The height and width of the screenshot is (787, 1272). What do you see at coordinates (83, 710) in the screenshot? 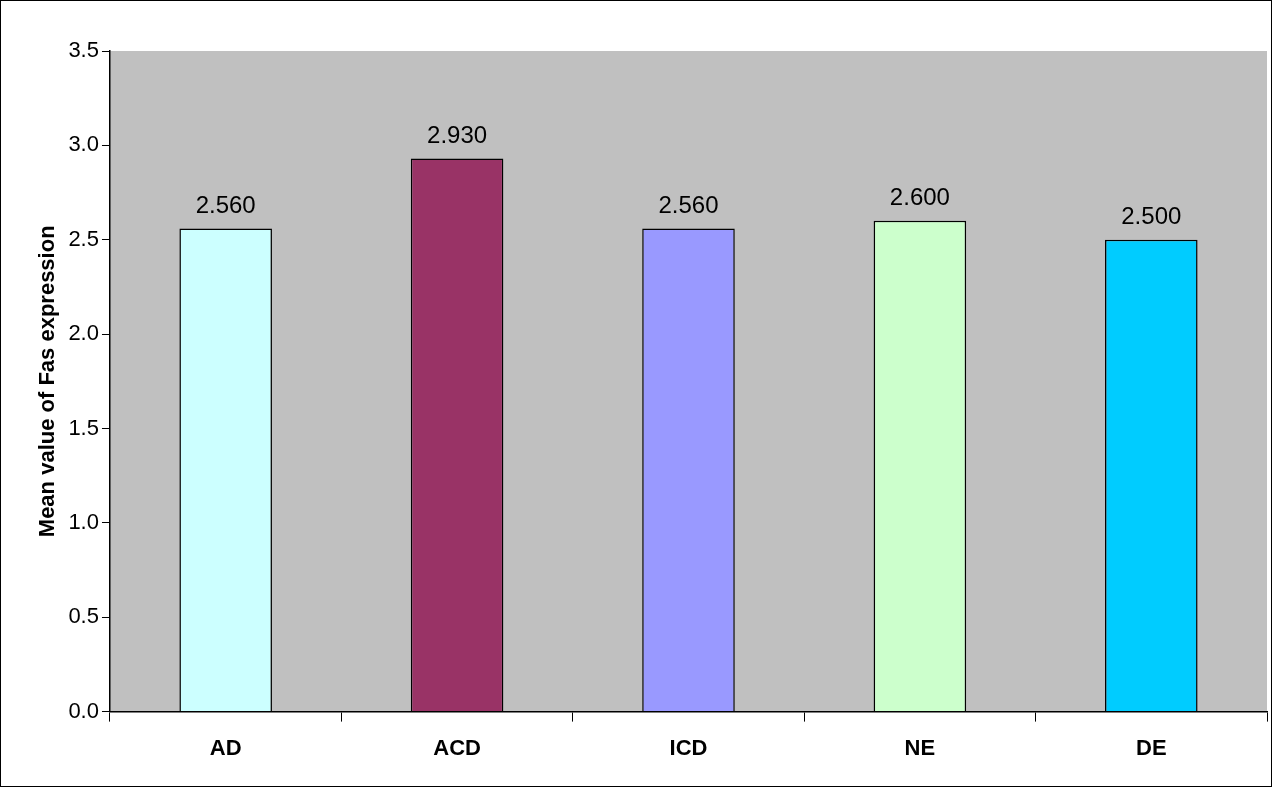
I see `y-tick-label: 0.0` at bounding box center [83, 710].